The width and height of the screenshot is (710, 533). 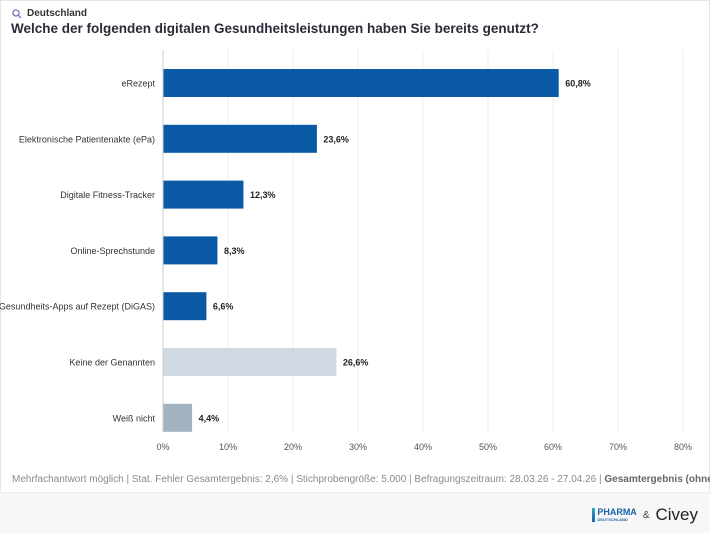 I want to click on ampersand: &, so click(x=646, y=515).